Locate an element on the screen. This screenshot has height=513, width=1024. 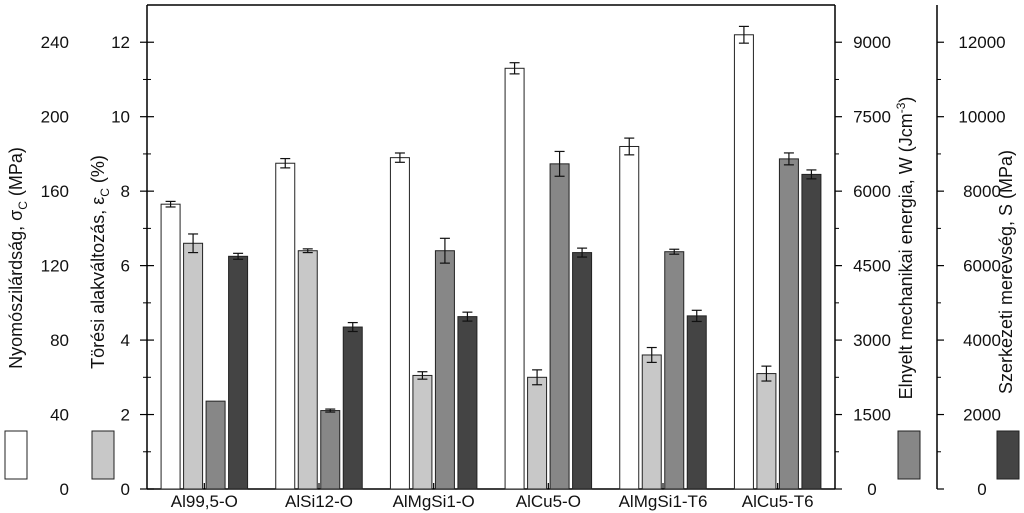
legend-swatch-y1 is located at coordinates (16, 455).